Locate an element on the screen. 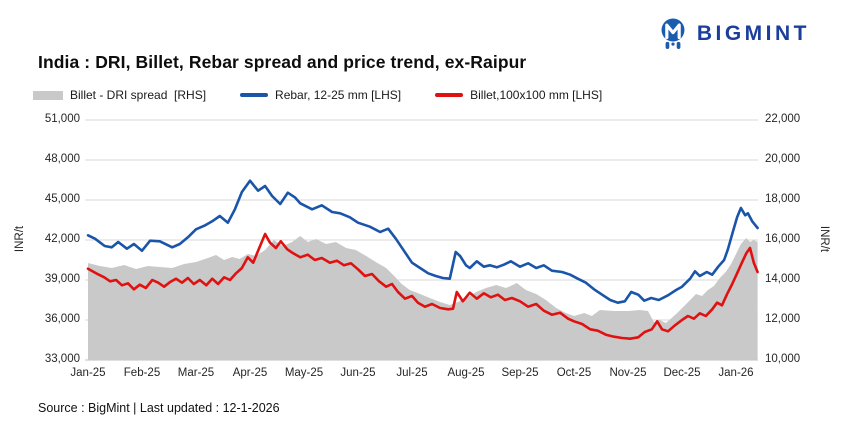 The width and height of the screenshot is (859, 432). y-axis-left-tick-label: 48,000 is located at coordinates (62, 159).